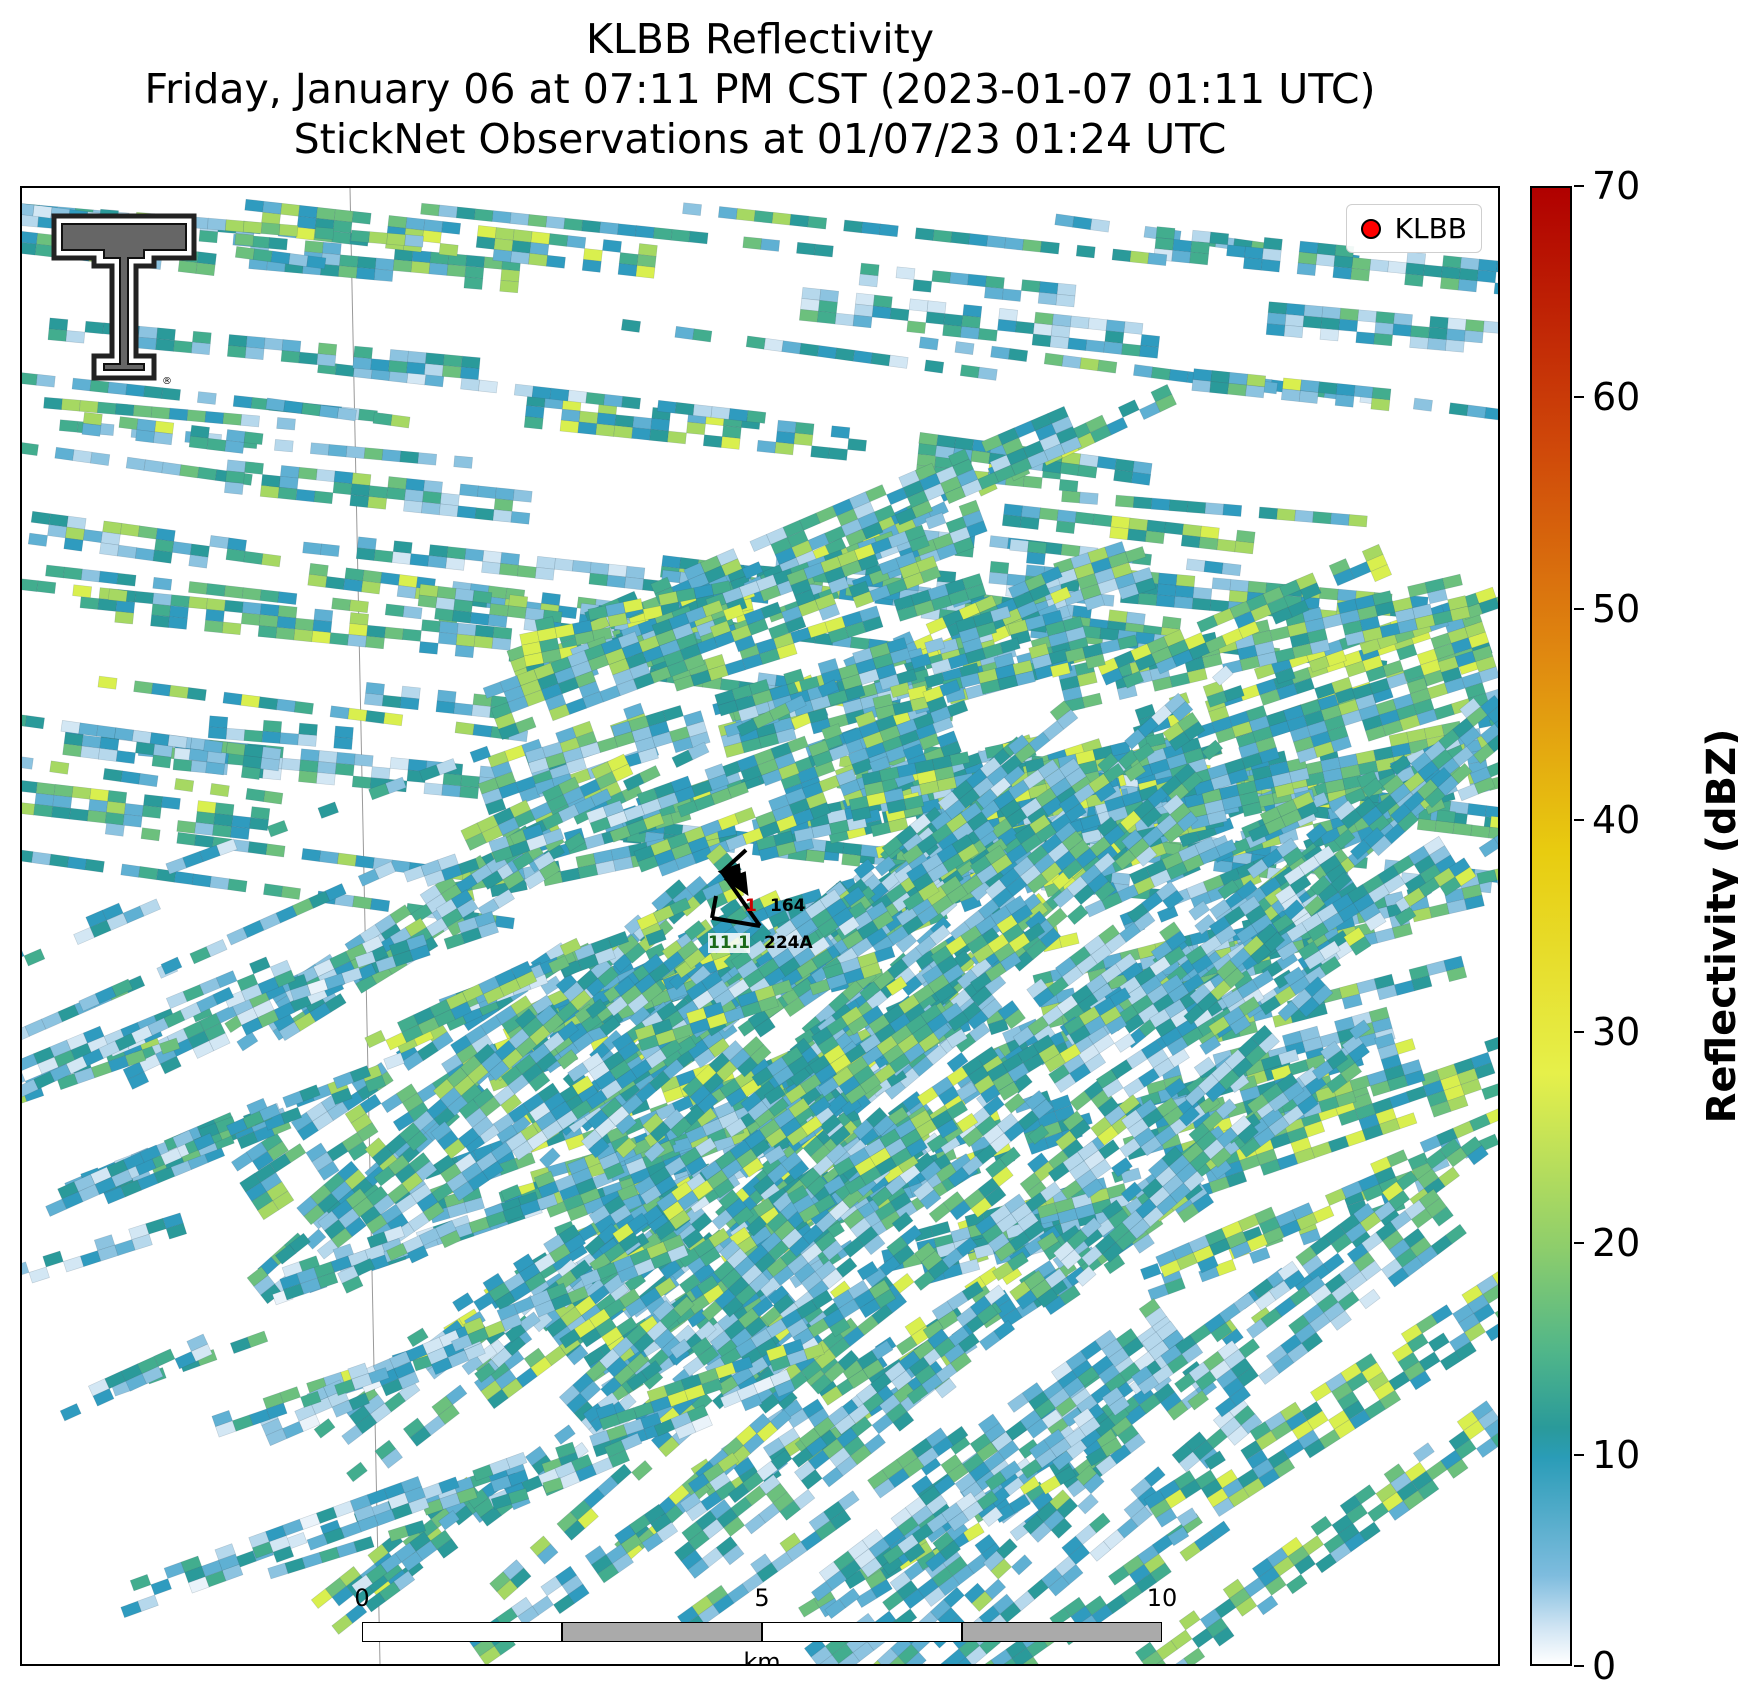 This screenshot has width=1738, height=1705. I want to click on station-id-label: 224A, so click(788, 943).